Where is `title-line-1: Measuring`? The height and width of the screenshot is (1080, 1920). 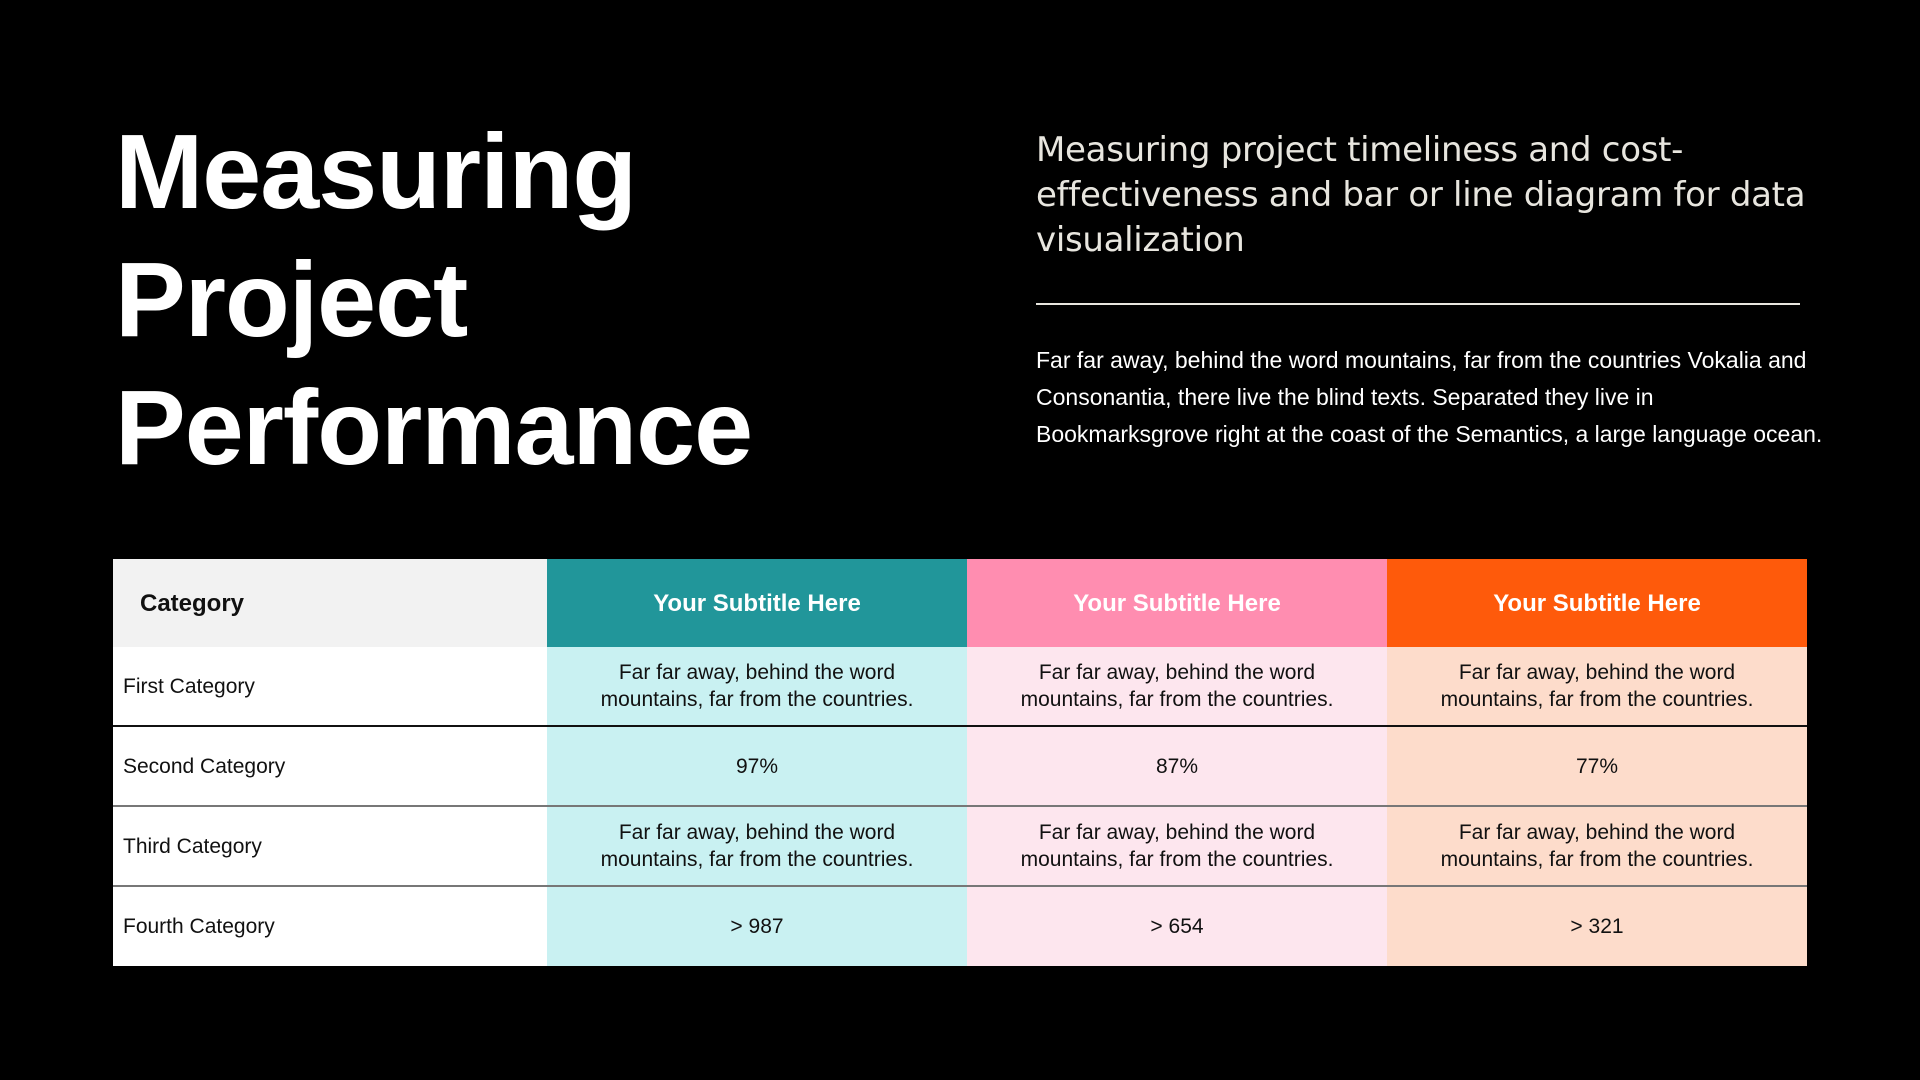 title-line-1: Measuring is located at coordinates (376, 172).